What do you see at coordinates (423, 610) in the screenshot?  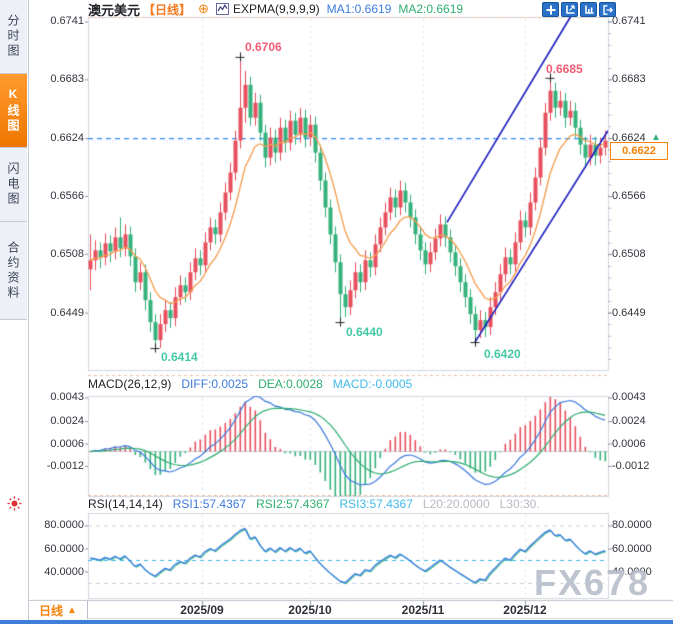 I see `date-axis-label: 2025/11` at bounding box center [423, 610].